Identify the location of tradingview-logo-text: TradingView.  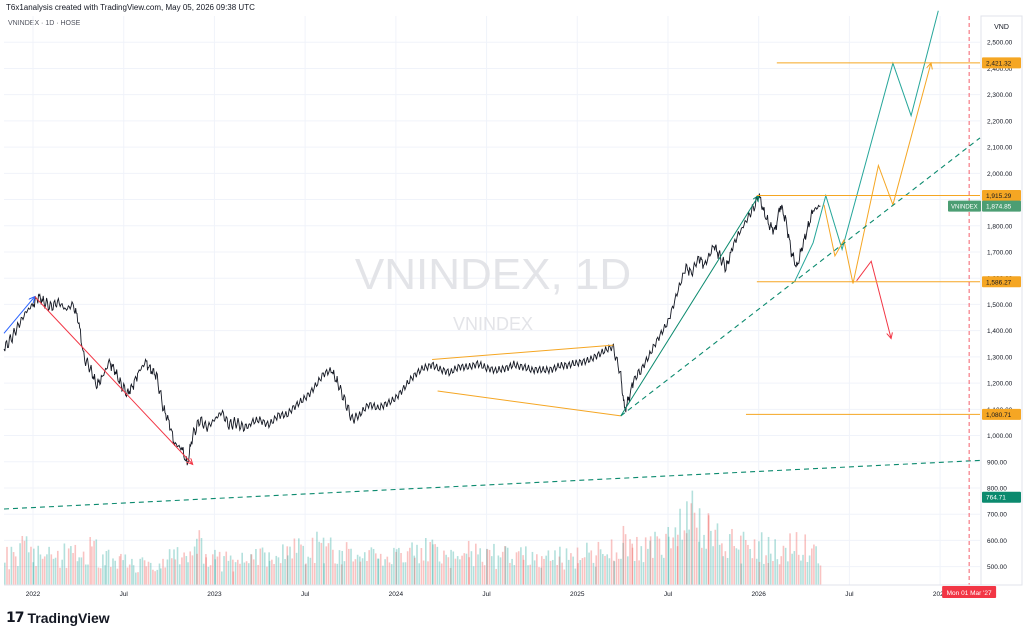
(68, 618).